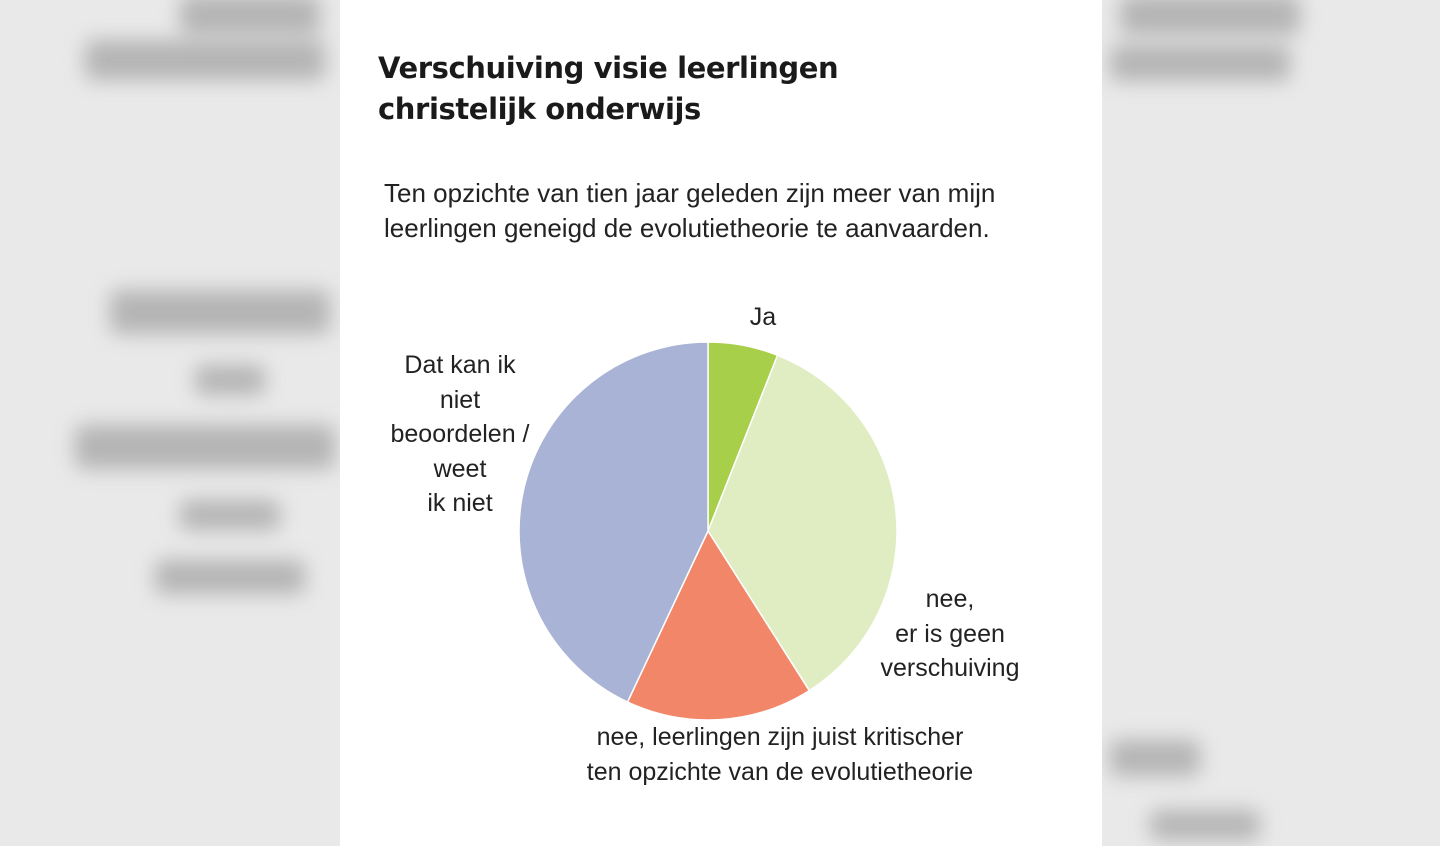  Describe the element at coordinates (613, 522) in the screenshot. I see `pie-slice-weet-niet` at that location.